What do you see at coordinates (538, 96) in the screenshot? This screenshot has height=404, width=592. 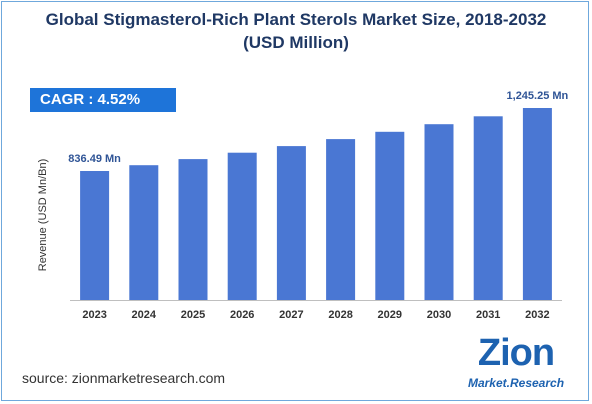 I see `data-label-2032: 1,245.25 Mn` at bounding box center [538, 96].